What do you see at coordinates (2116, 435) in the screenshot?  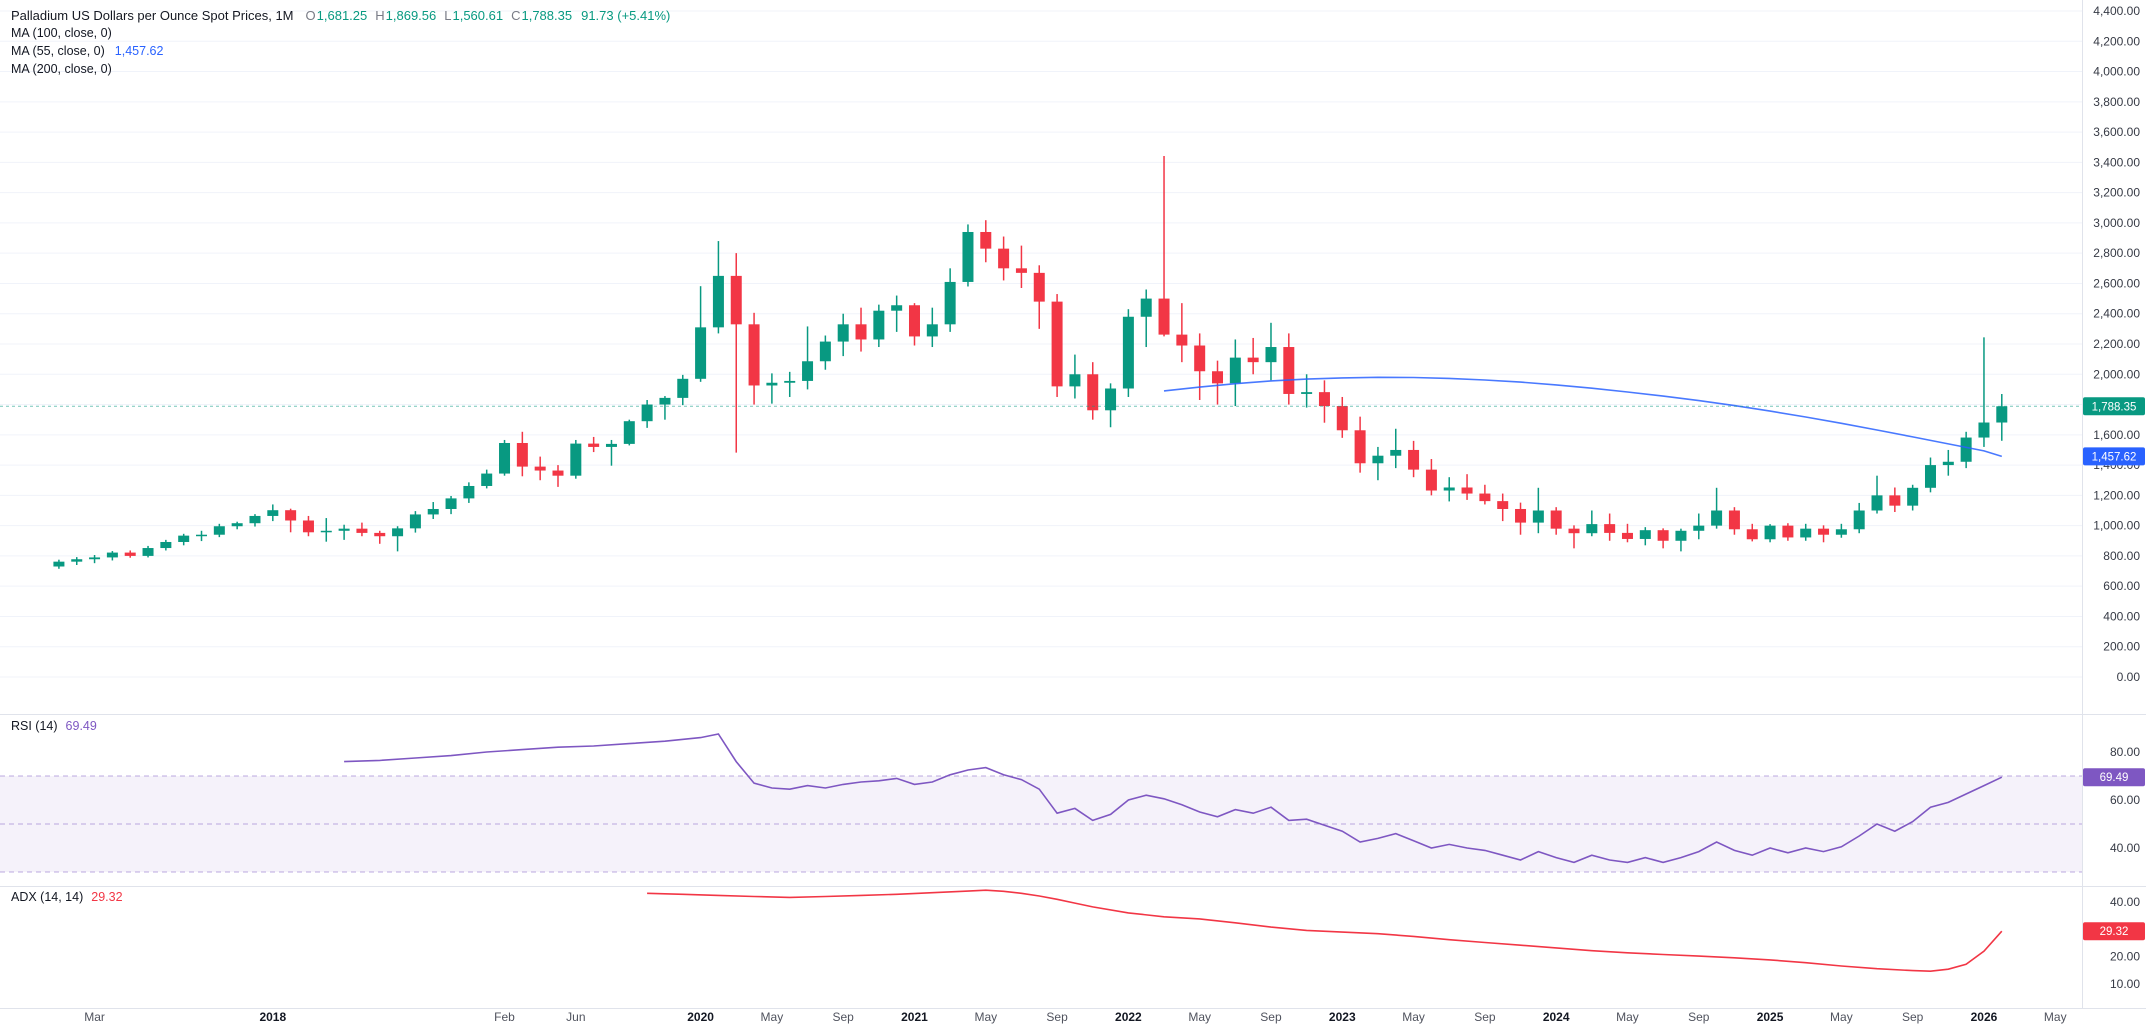 I see `price-axis-label: 1,600.00` at bounding box center [2116, 435].